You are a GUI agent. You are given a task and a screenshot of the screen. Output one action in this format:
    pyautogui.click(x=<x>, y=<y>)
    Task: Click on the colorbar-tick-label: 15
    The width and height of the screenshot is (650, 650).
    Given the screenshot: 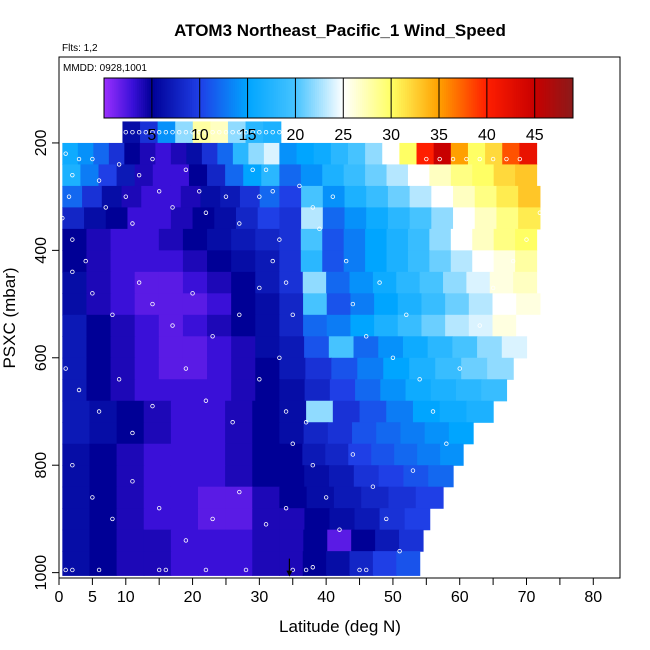 What is the action you would take?
    pyautogui.click(x=248, y=135)
    